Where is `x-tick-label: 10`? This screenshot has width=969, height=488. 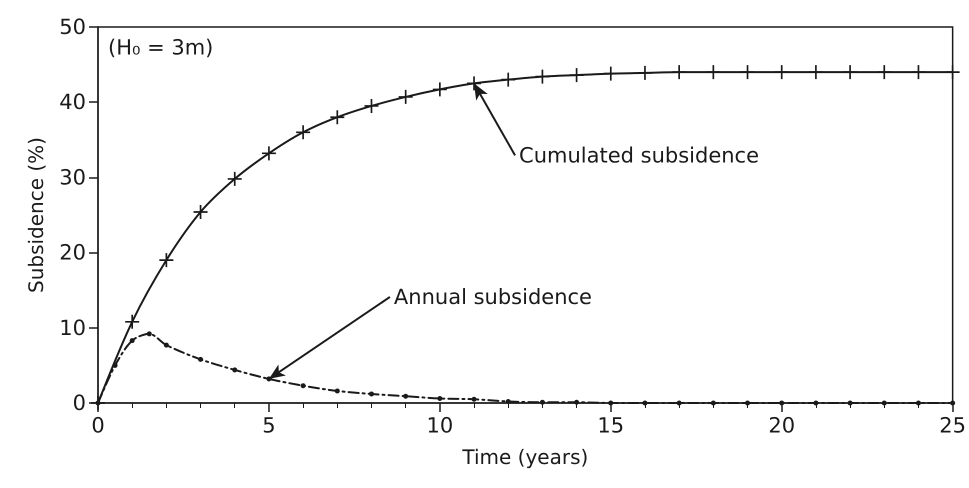 x-tick-label: 10 is located at coordinates (440, 426).